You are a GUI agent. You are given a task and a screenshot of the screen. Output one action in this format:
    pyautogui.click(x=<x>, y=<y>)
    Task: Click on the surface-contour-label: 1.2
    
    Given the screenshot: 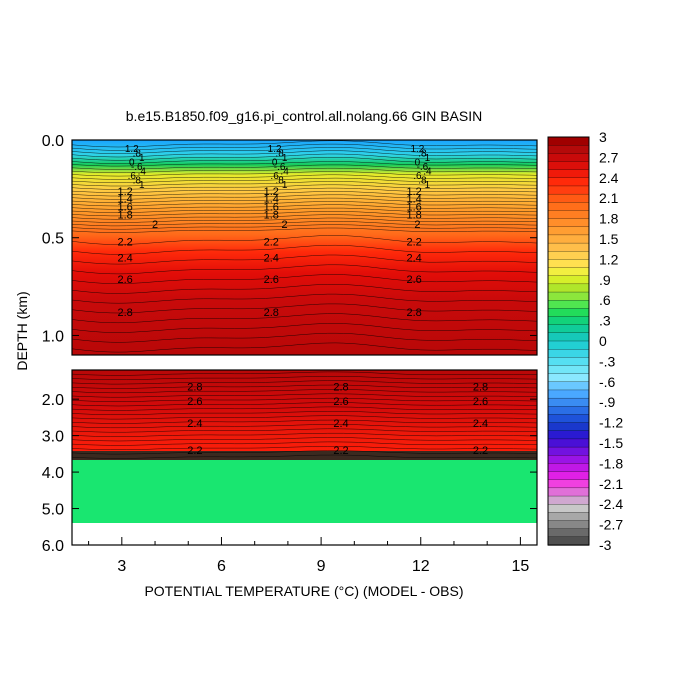 What is the action you would take?
    pyautogui.click(x=275, y=149)
    